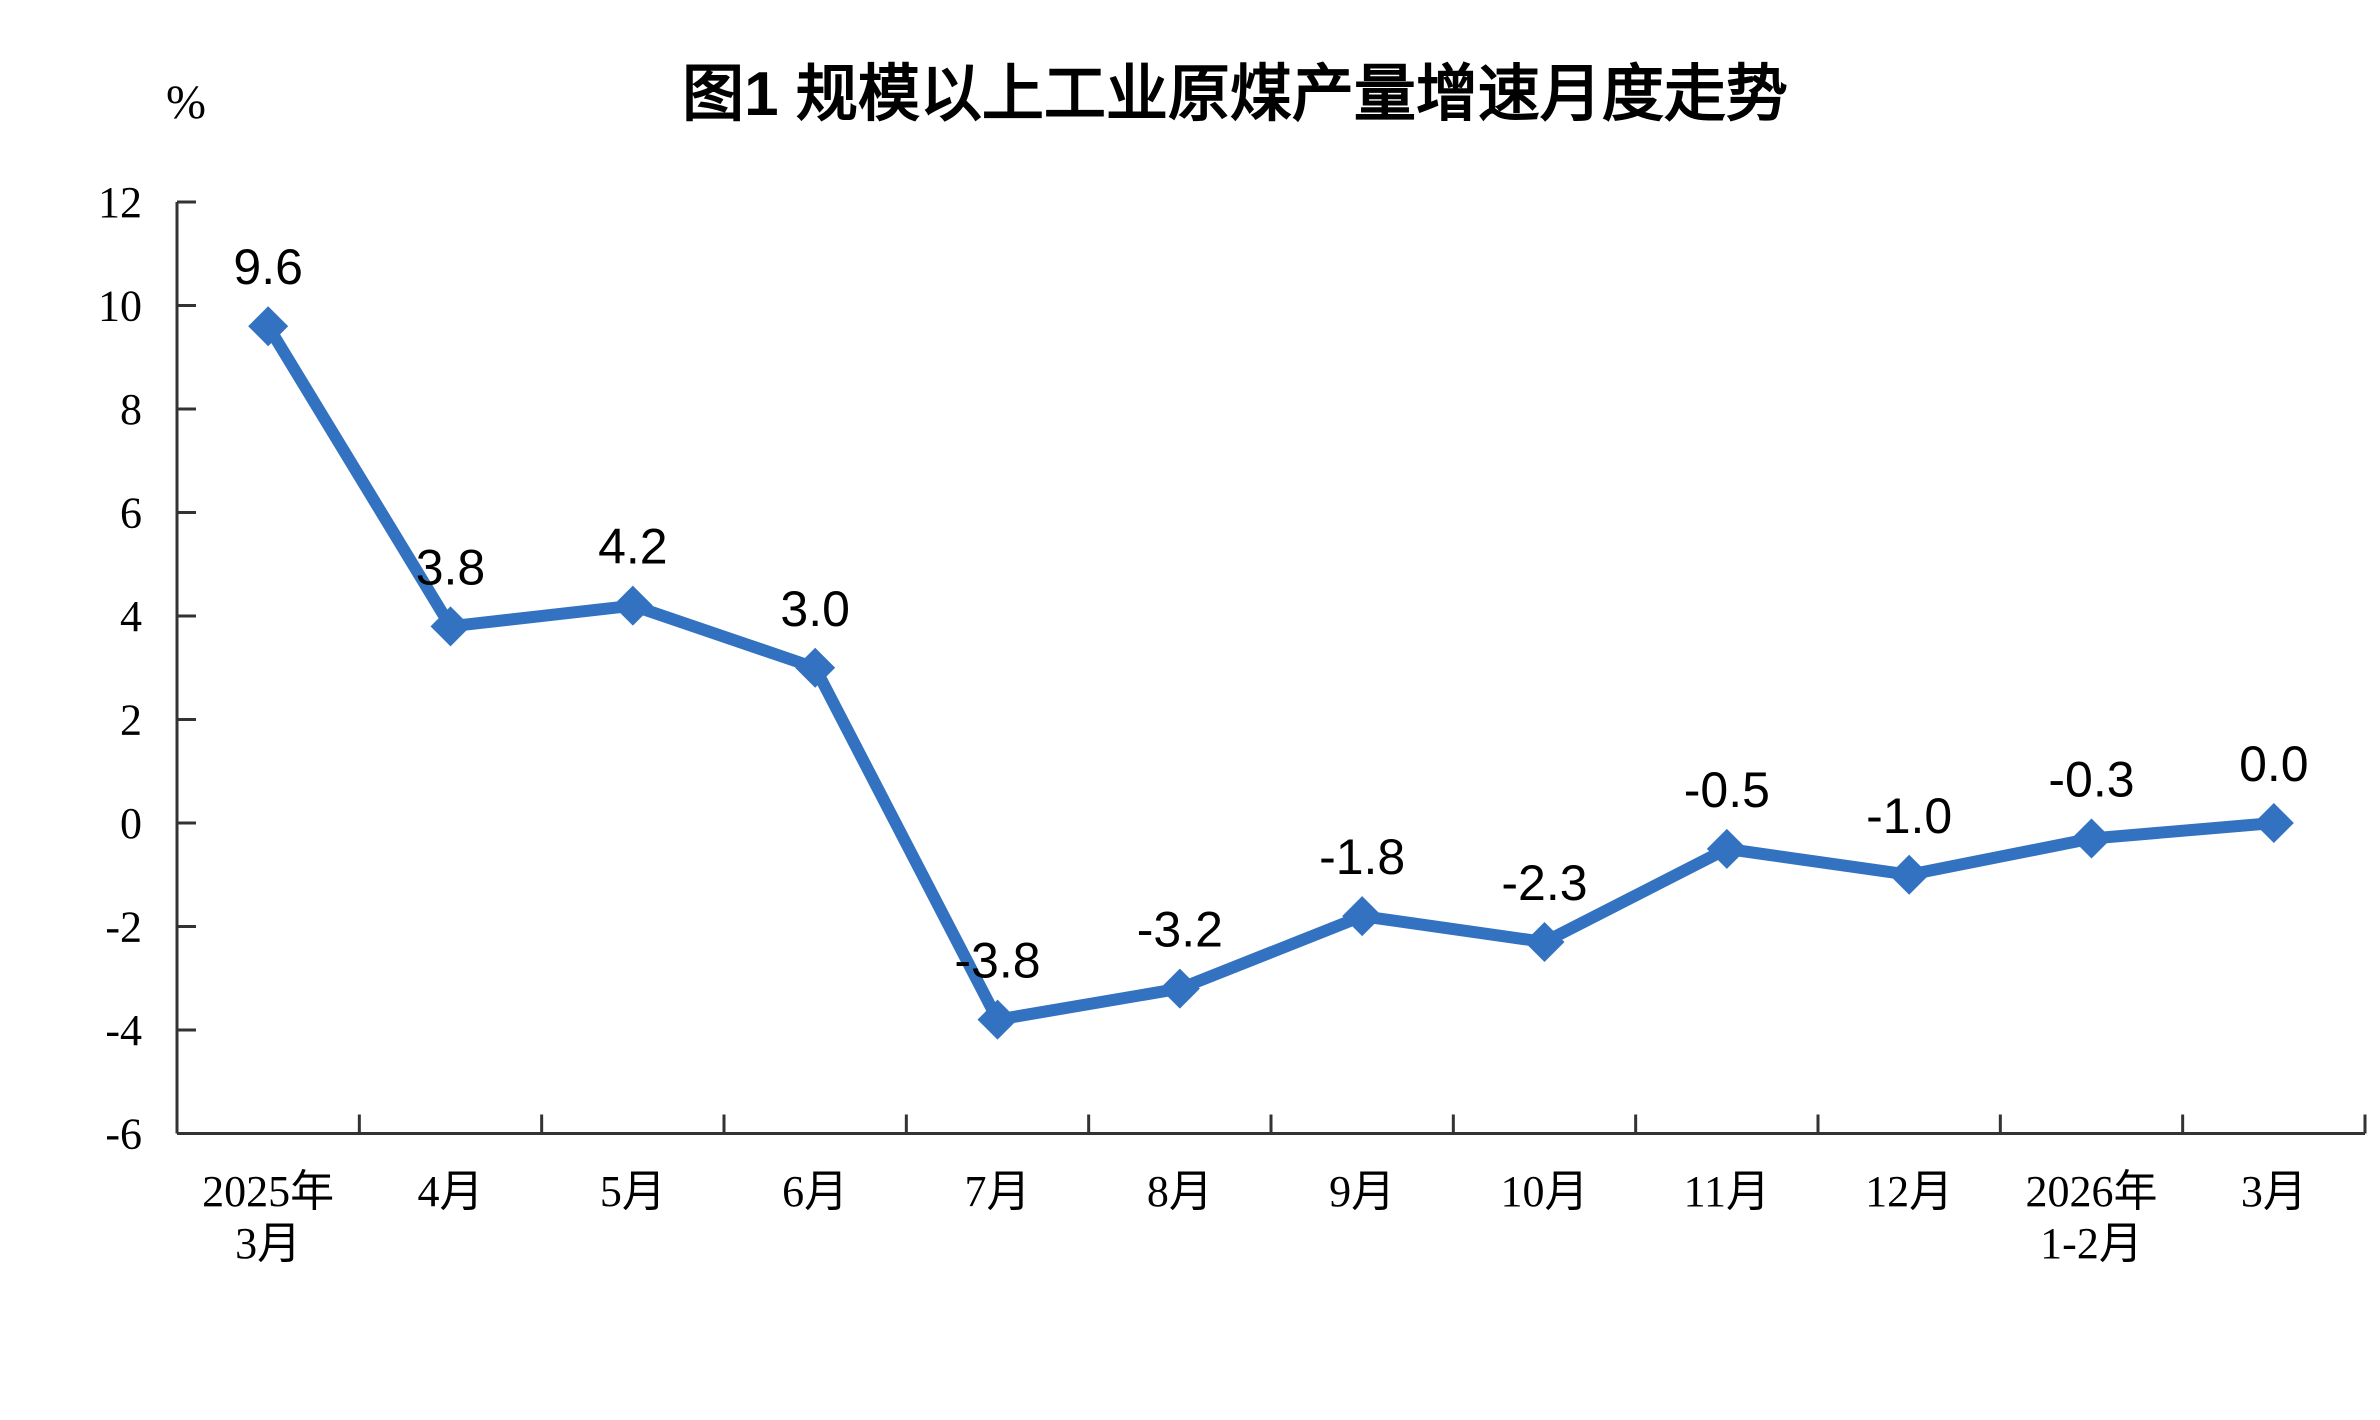 Image resolution: width=2380 pixels, height=1420 pixels. What do you see at coordinates (2092, 1191) in the screenshot?
I see `x-category-label: 2026年` at bounding box center [2092, 1191].